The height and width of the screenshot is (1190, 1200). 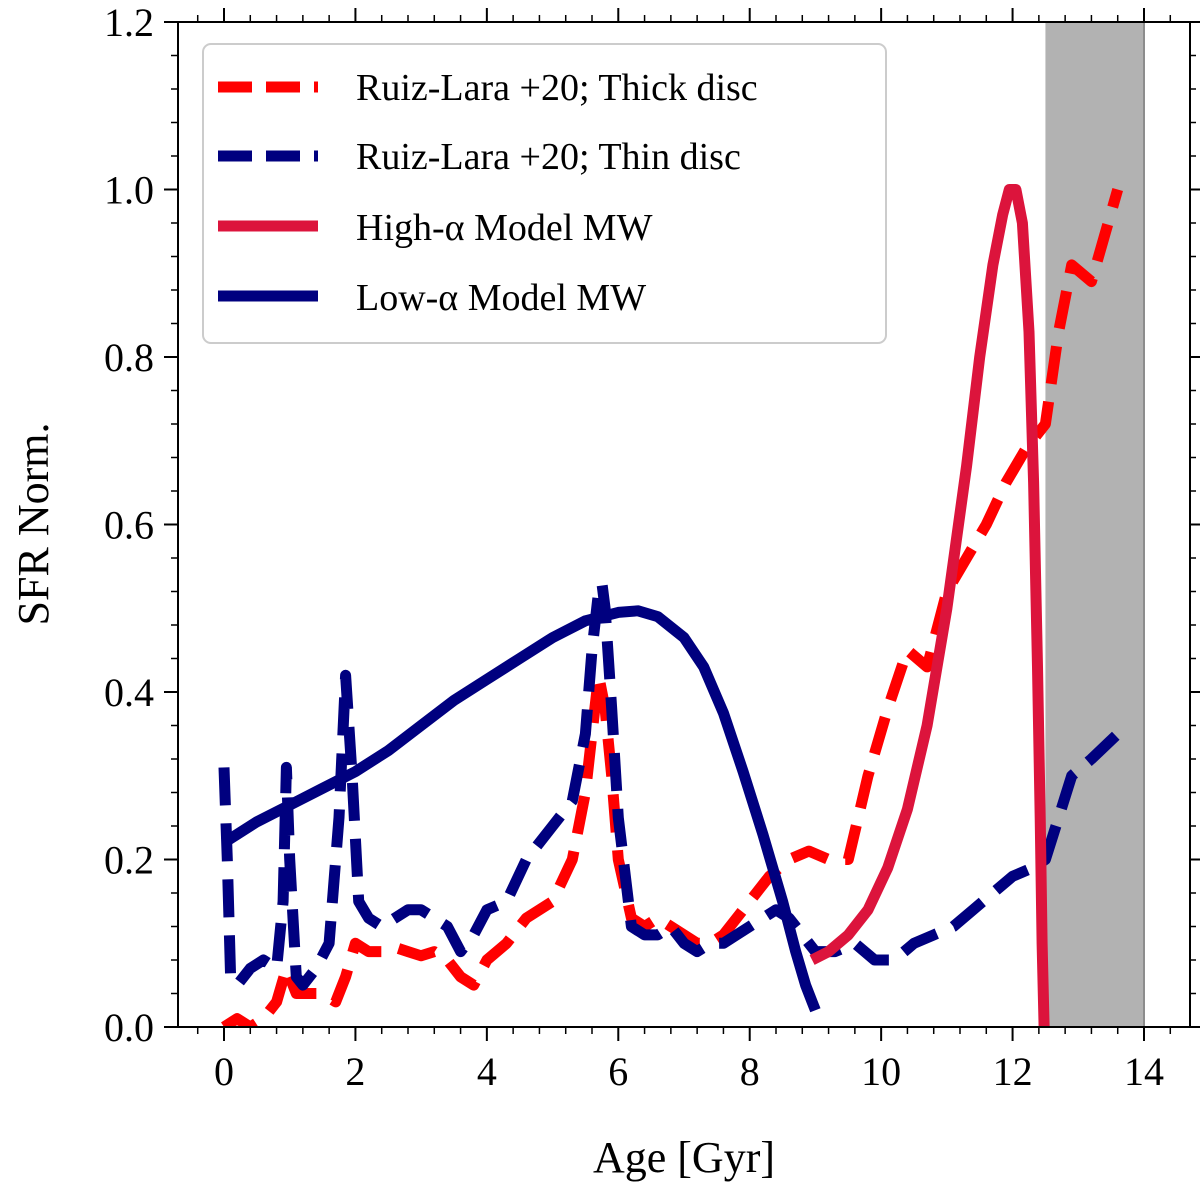 I want to click on x-tick-label: 2, so click(x=355, y=1071).